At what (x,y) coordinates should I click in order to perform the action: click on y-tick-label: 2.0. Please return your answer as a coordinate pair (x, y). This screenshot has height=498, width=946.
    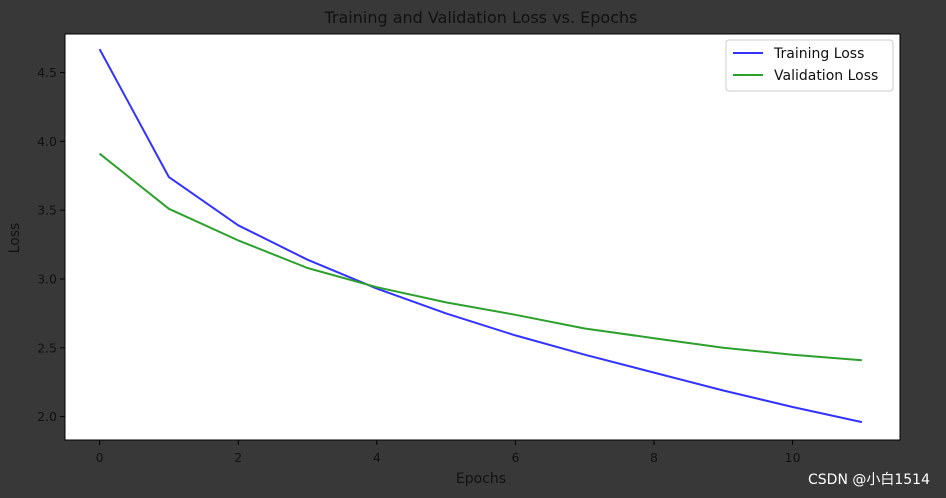
    Looking at the image, I should click on (47, 416).